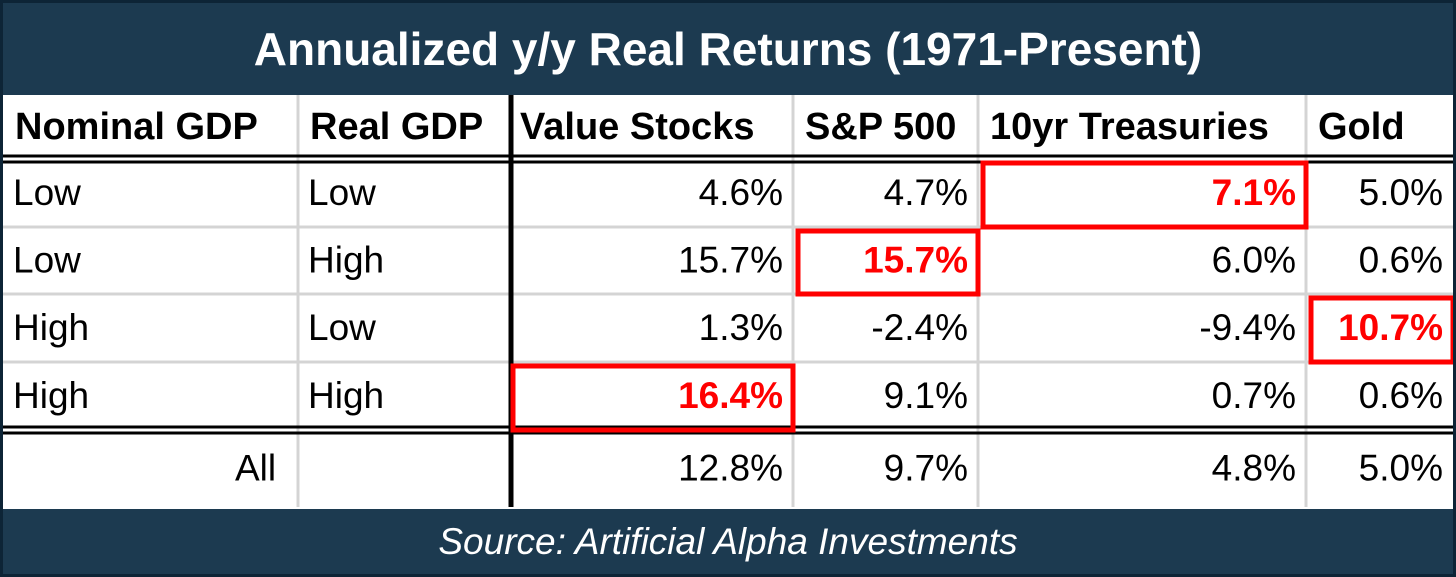  What do you see at coordinates (926, 192) in the screenshot?
I see `return-cell: 4.7%` at bounding box center [926, 192].